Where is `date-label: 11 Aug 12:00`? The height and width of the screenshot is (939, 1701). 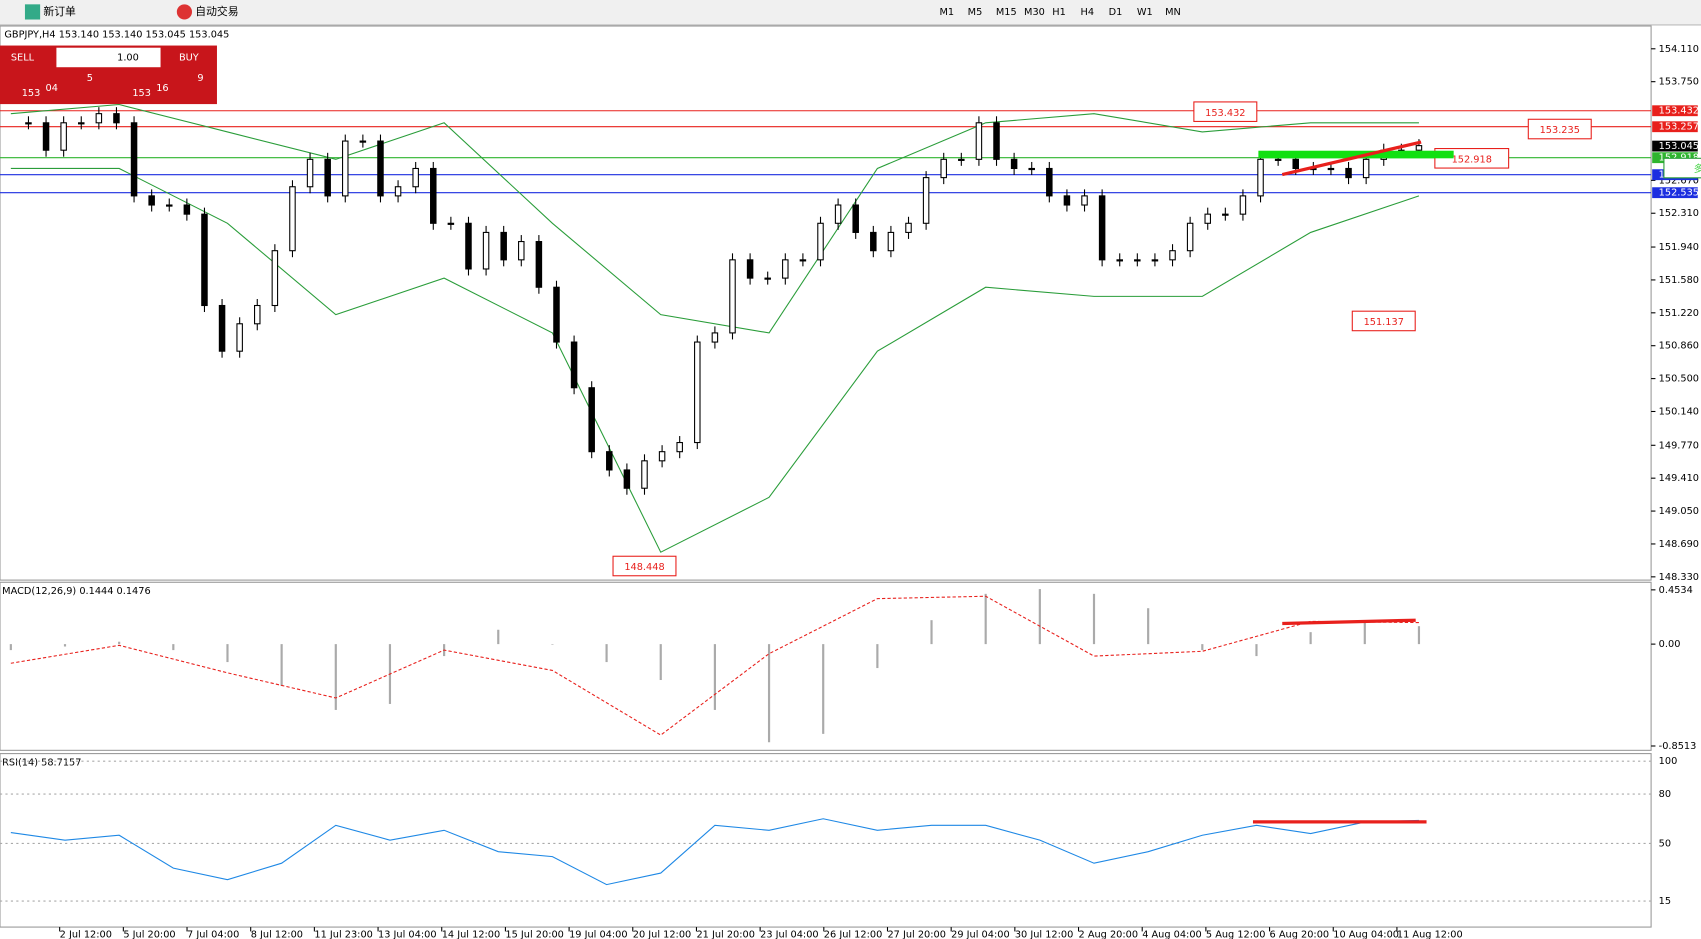 date-label: 11 Aug 12:00 is located at coordinates (1430, 934).